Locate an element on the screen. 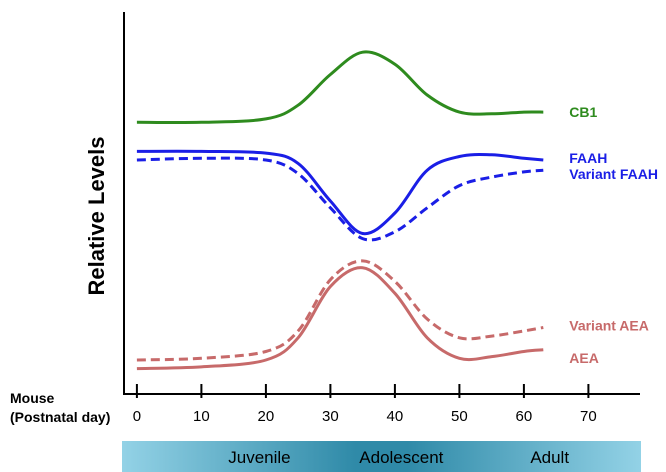 The height and width of the screenshot is (472, 666). x-tick-label: 20 is located at coordinates (266, 416).